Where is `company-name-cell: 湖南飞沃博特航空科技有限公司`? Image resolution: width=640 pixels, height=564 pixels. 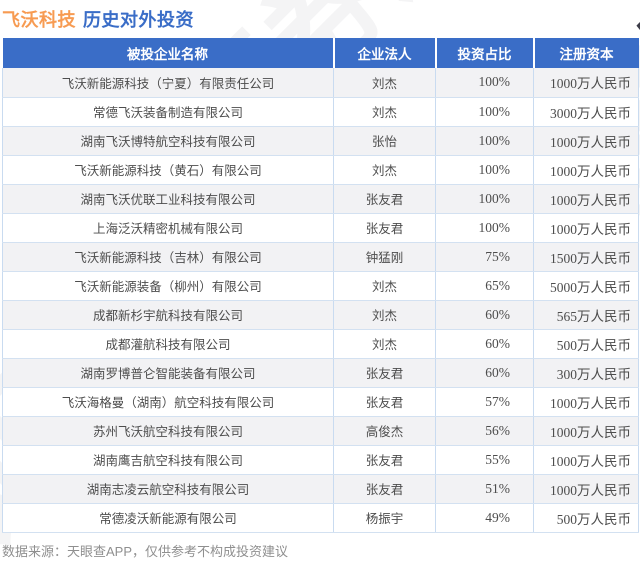 company-name-cell: 湖南飞沃博特航空科技有限公司 is located at coordinates (168, 141).